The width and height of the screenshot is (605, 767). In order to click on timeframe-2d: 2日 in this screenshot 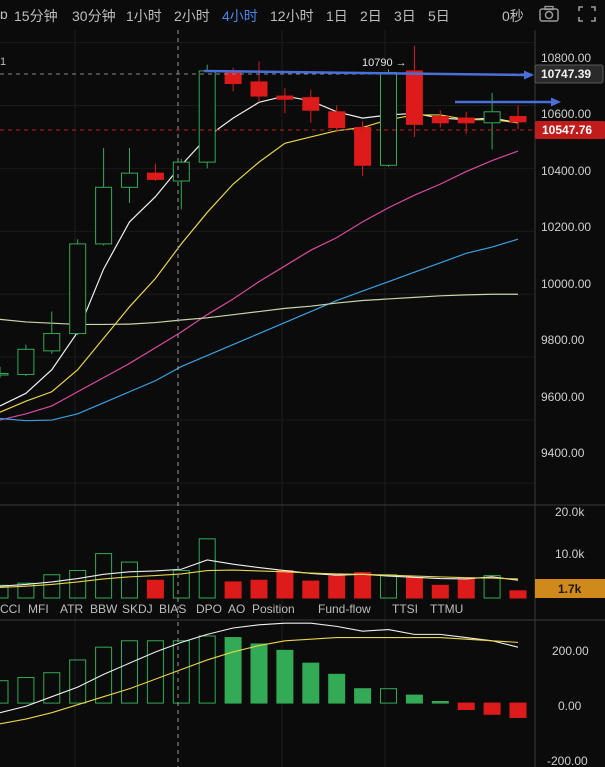, I will do `click(371, 16)`.